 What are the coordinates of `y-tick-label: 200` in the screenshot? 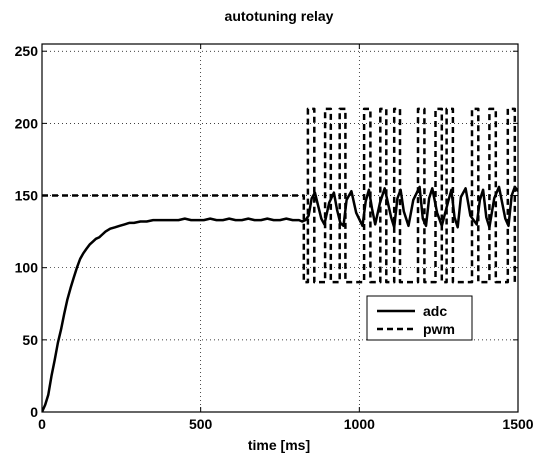 It's located at (27, 123).